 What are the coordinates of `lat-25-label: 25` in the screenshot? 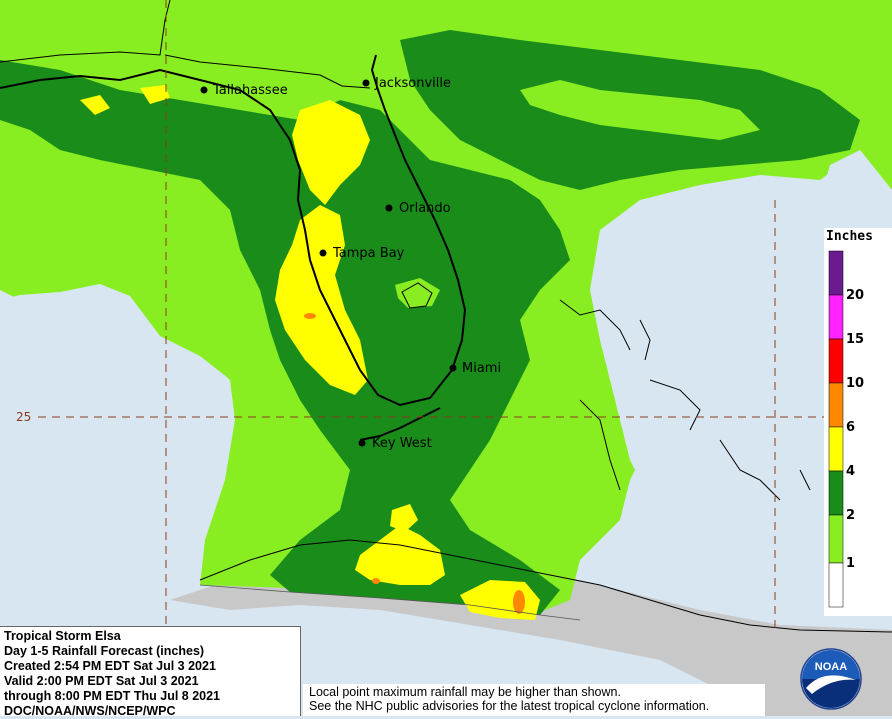 It's located at (23, 417).